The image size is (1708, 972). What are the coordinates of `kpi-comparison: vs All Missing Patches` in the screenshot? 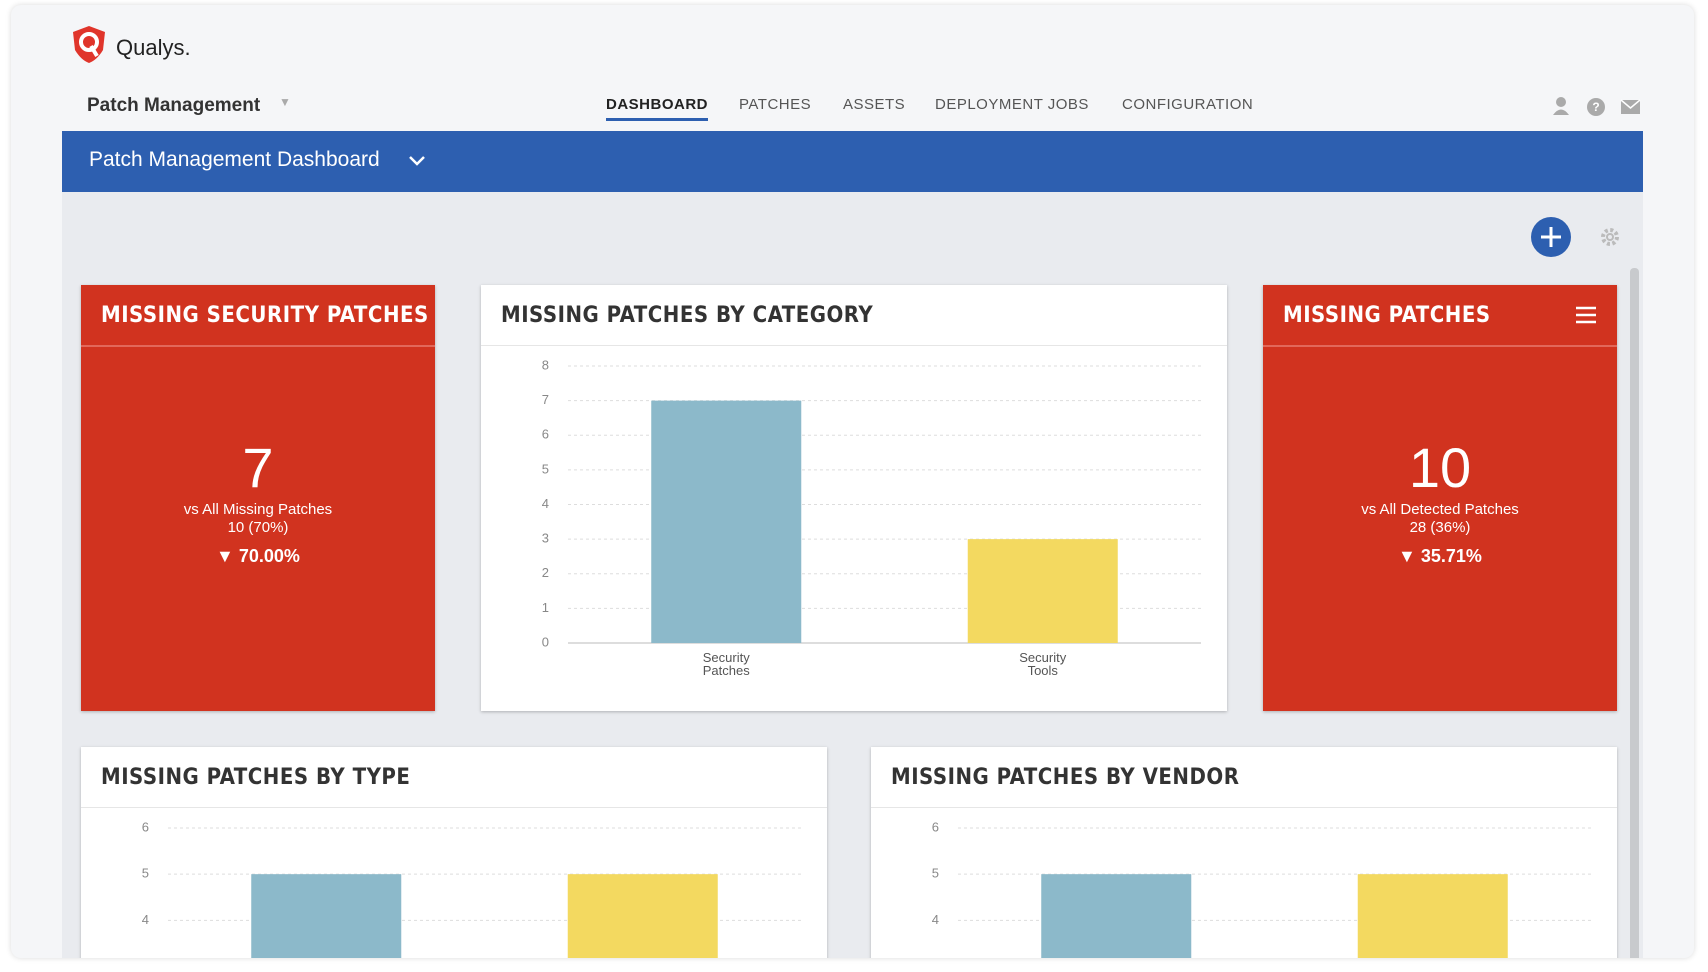 It's located at (258, 509).